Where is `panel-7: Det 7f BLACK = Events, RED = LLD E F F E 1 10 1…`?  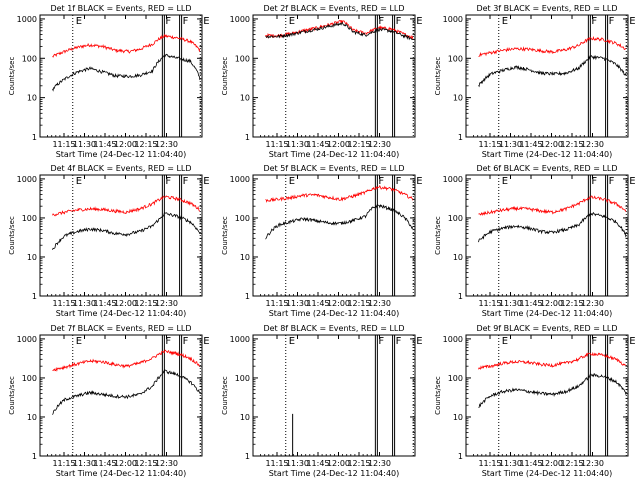
panel-7: Det 7f BLACK = Events, RED = LLD E F F E 1 10 1… is located at coordinates (109, 401).